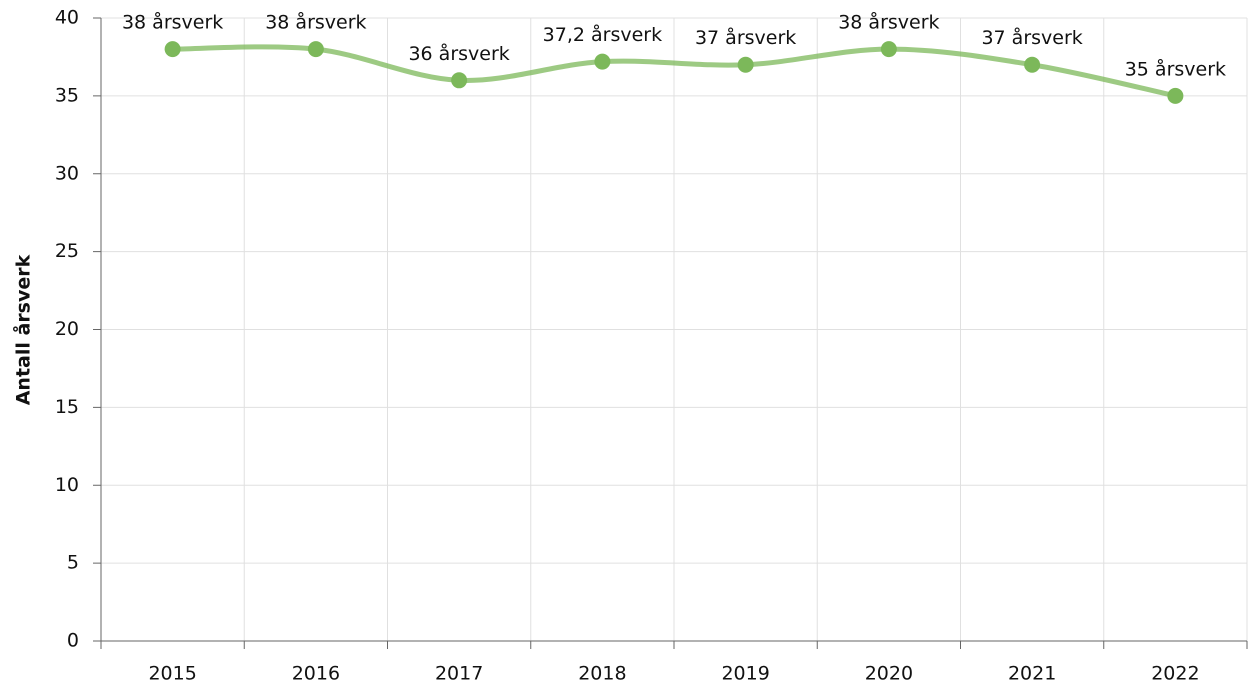 Image resolution: width=1255 pixels, height=693 pixels. Describe the element at coordinates (316, 674) in the screenshot. I see `x-tick-label: 2016` at that location.